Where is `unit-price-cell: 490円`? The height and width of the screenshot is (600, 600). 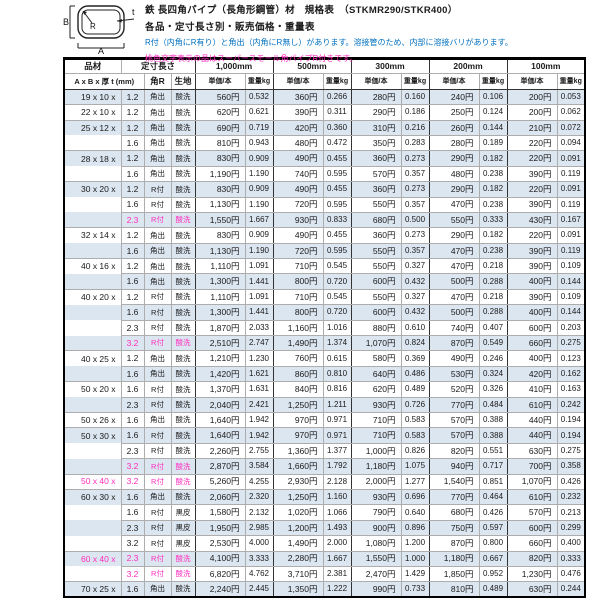 unit-price-cell: 490円 is located at coordinates (298, 235).